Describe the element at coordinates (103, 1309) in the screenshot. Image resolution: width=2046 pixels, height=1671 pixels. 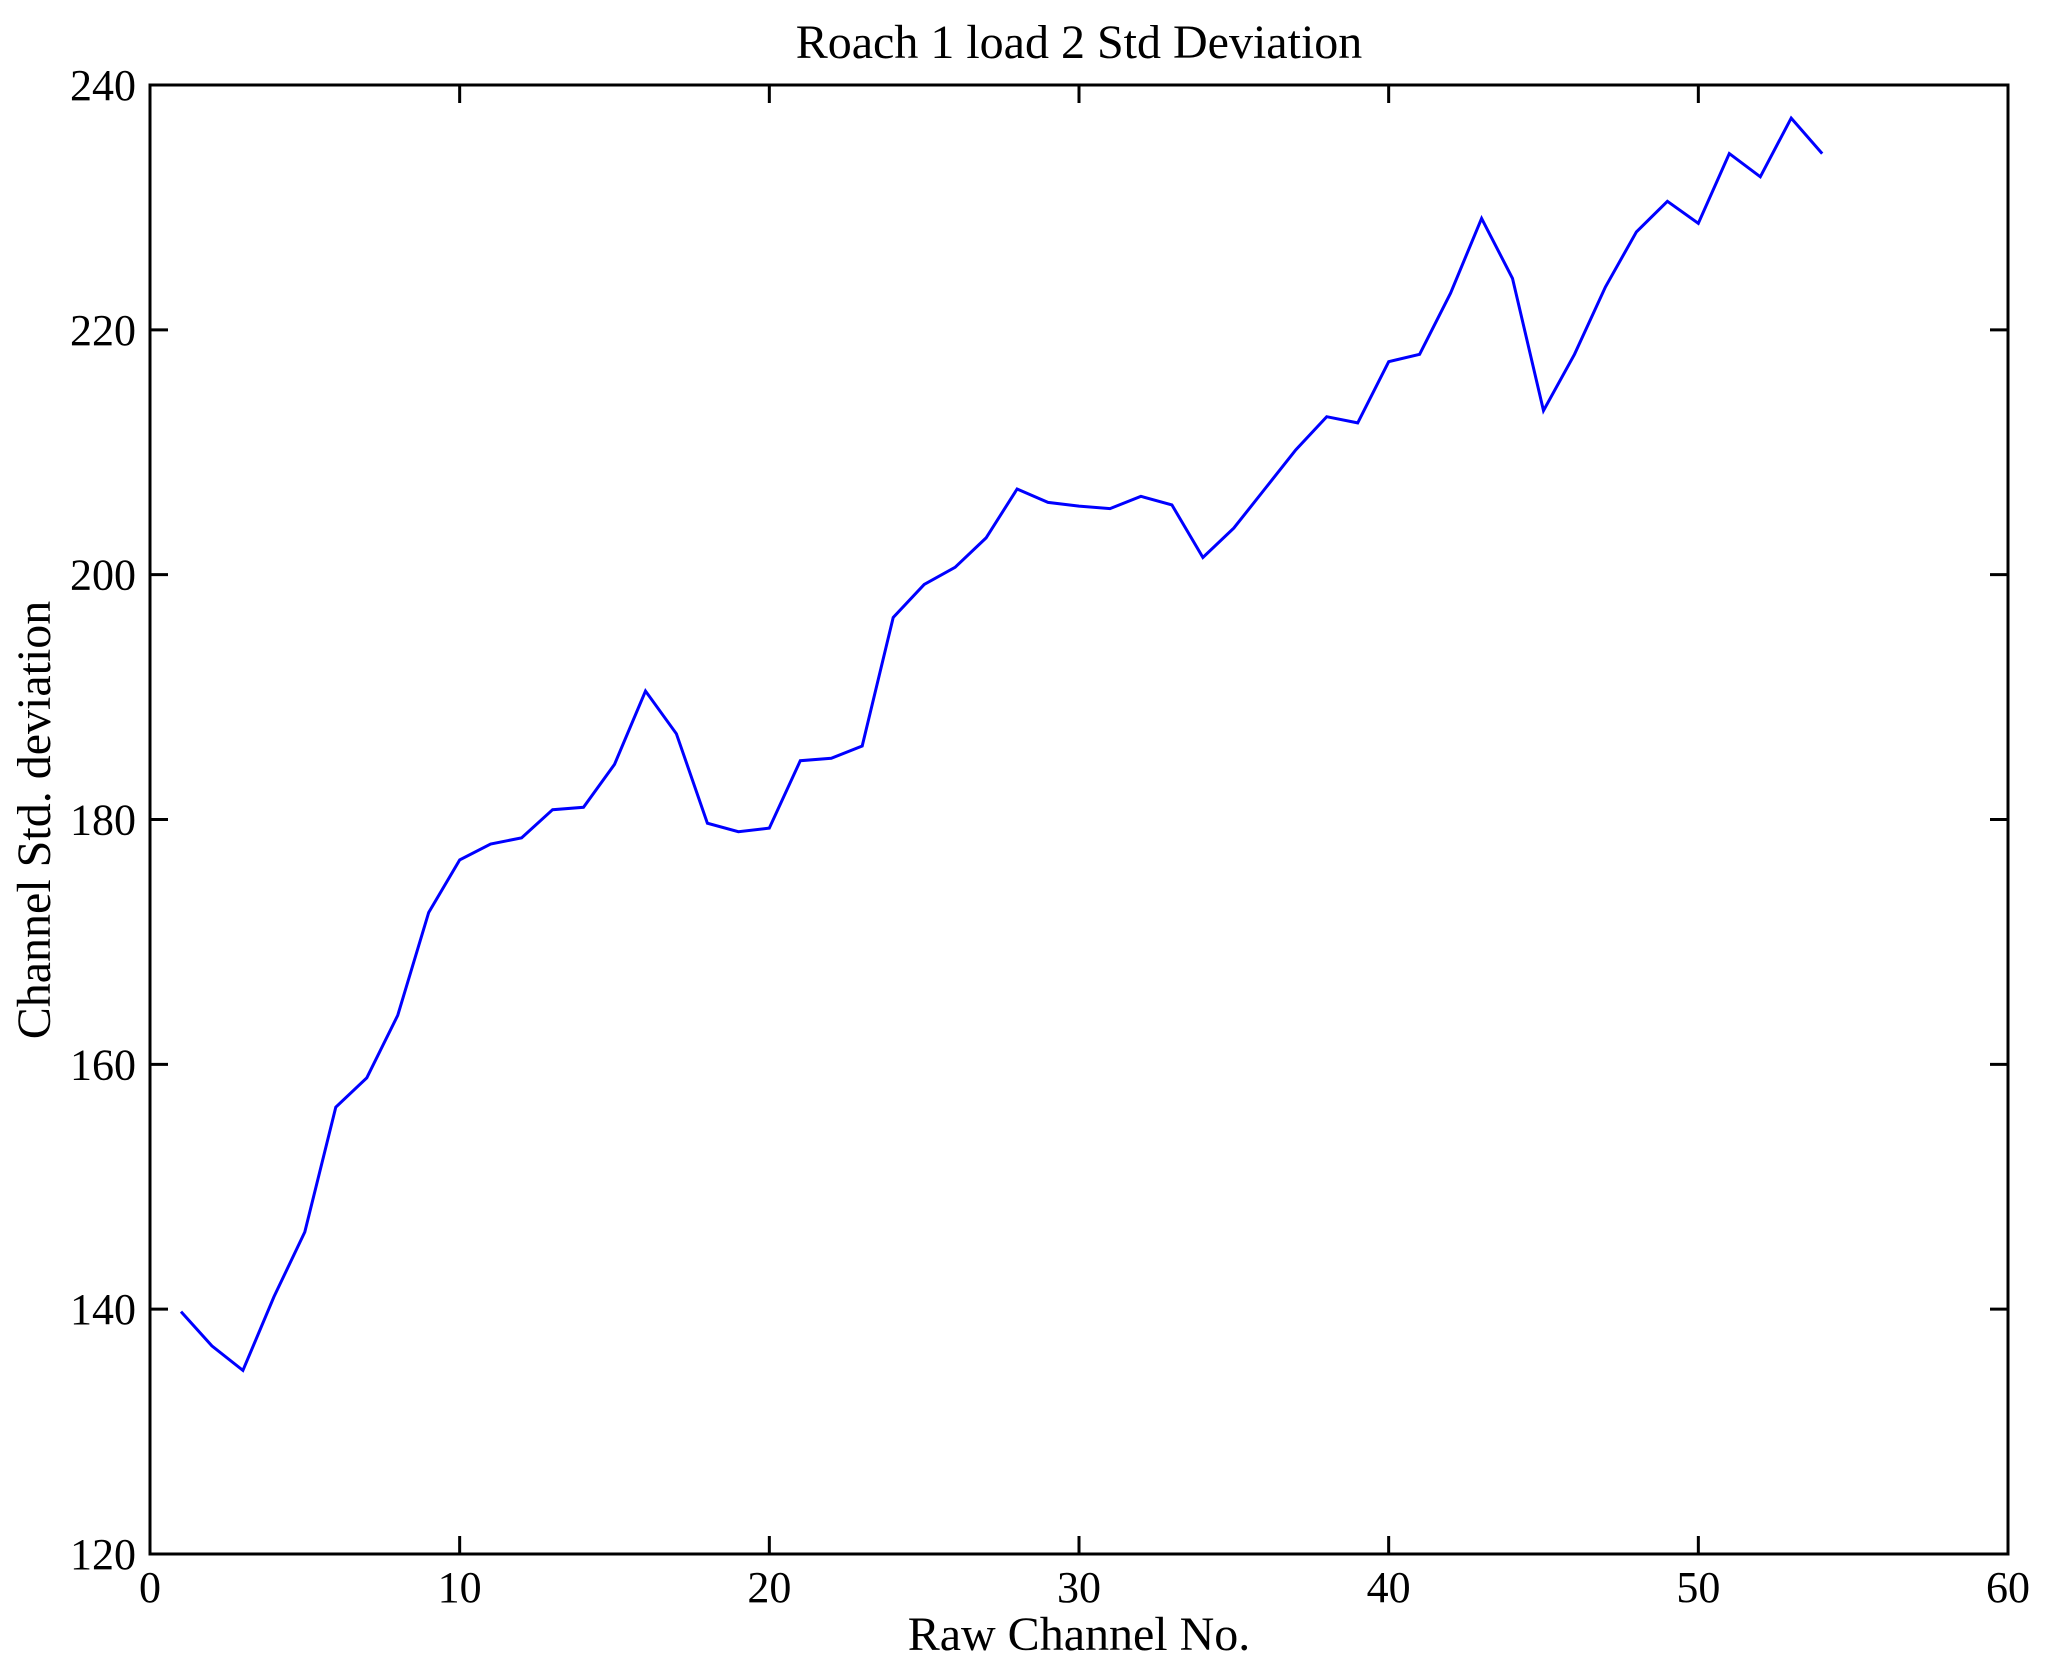
I see `y-tick-label: 140` at that location.